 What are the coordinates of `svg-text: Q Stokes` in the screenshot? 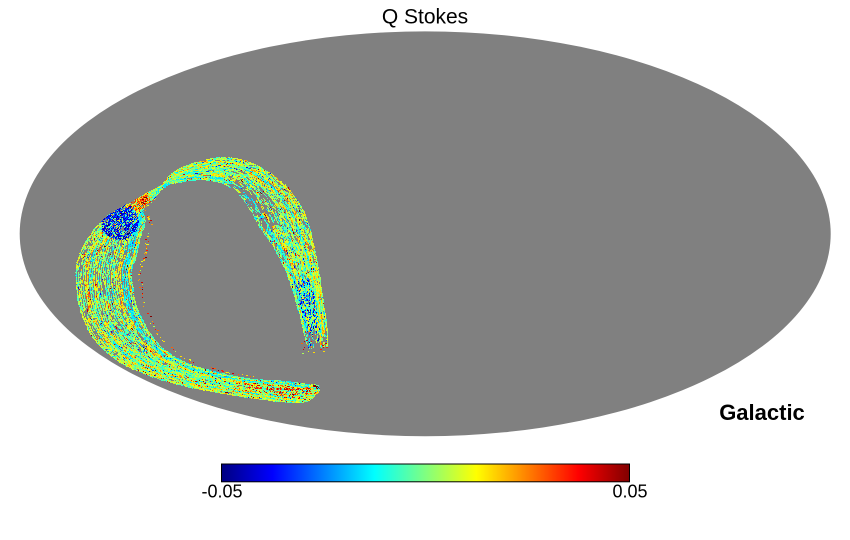 It's located at (425, 17).